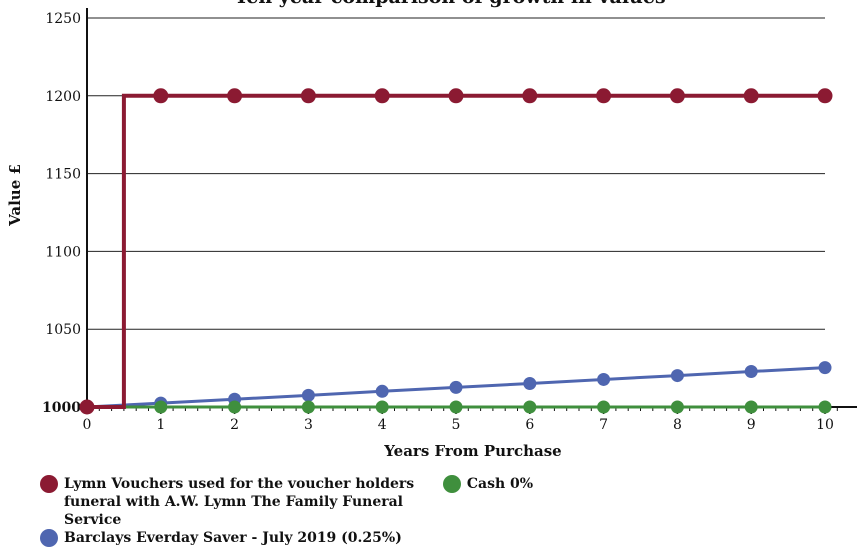 This screenshot has height=547, width=863. Describe the element at coordinates (451, 484) in the screenshot. I see `legend-swatch-cash` at that location.